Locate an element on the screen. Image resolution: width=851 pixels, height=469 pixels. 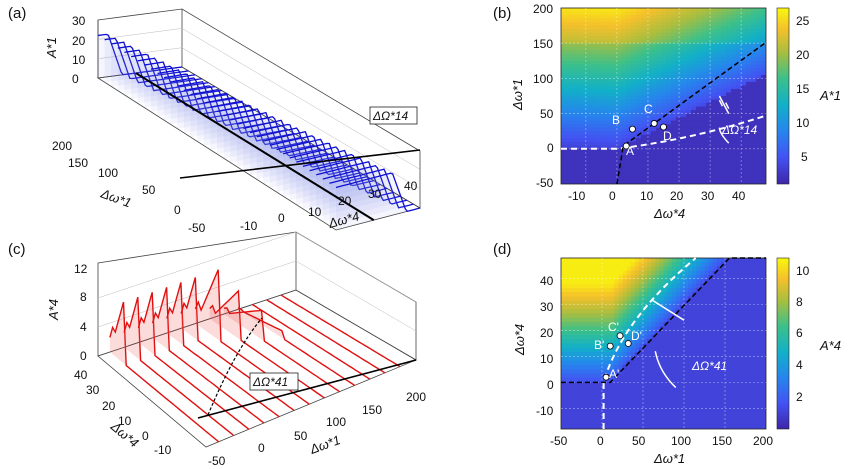
b-xtick-1: 0 is located at coordinates (612, 196).